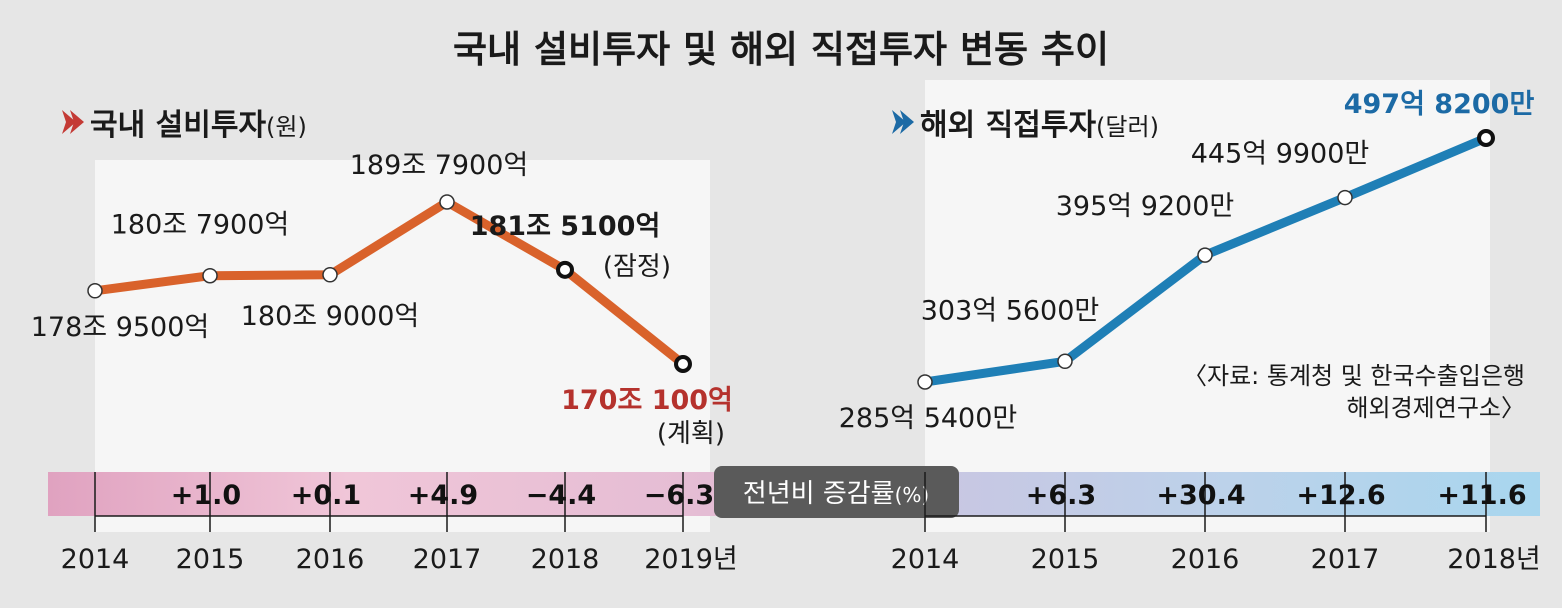 The height and width of the screenshot is (608, 1562). I want to click on right-heading-arrow-icon, so click(899, 122).